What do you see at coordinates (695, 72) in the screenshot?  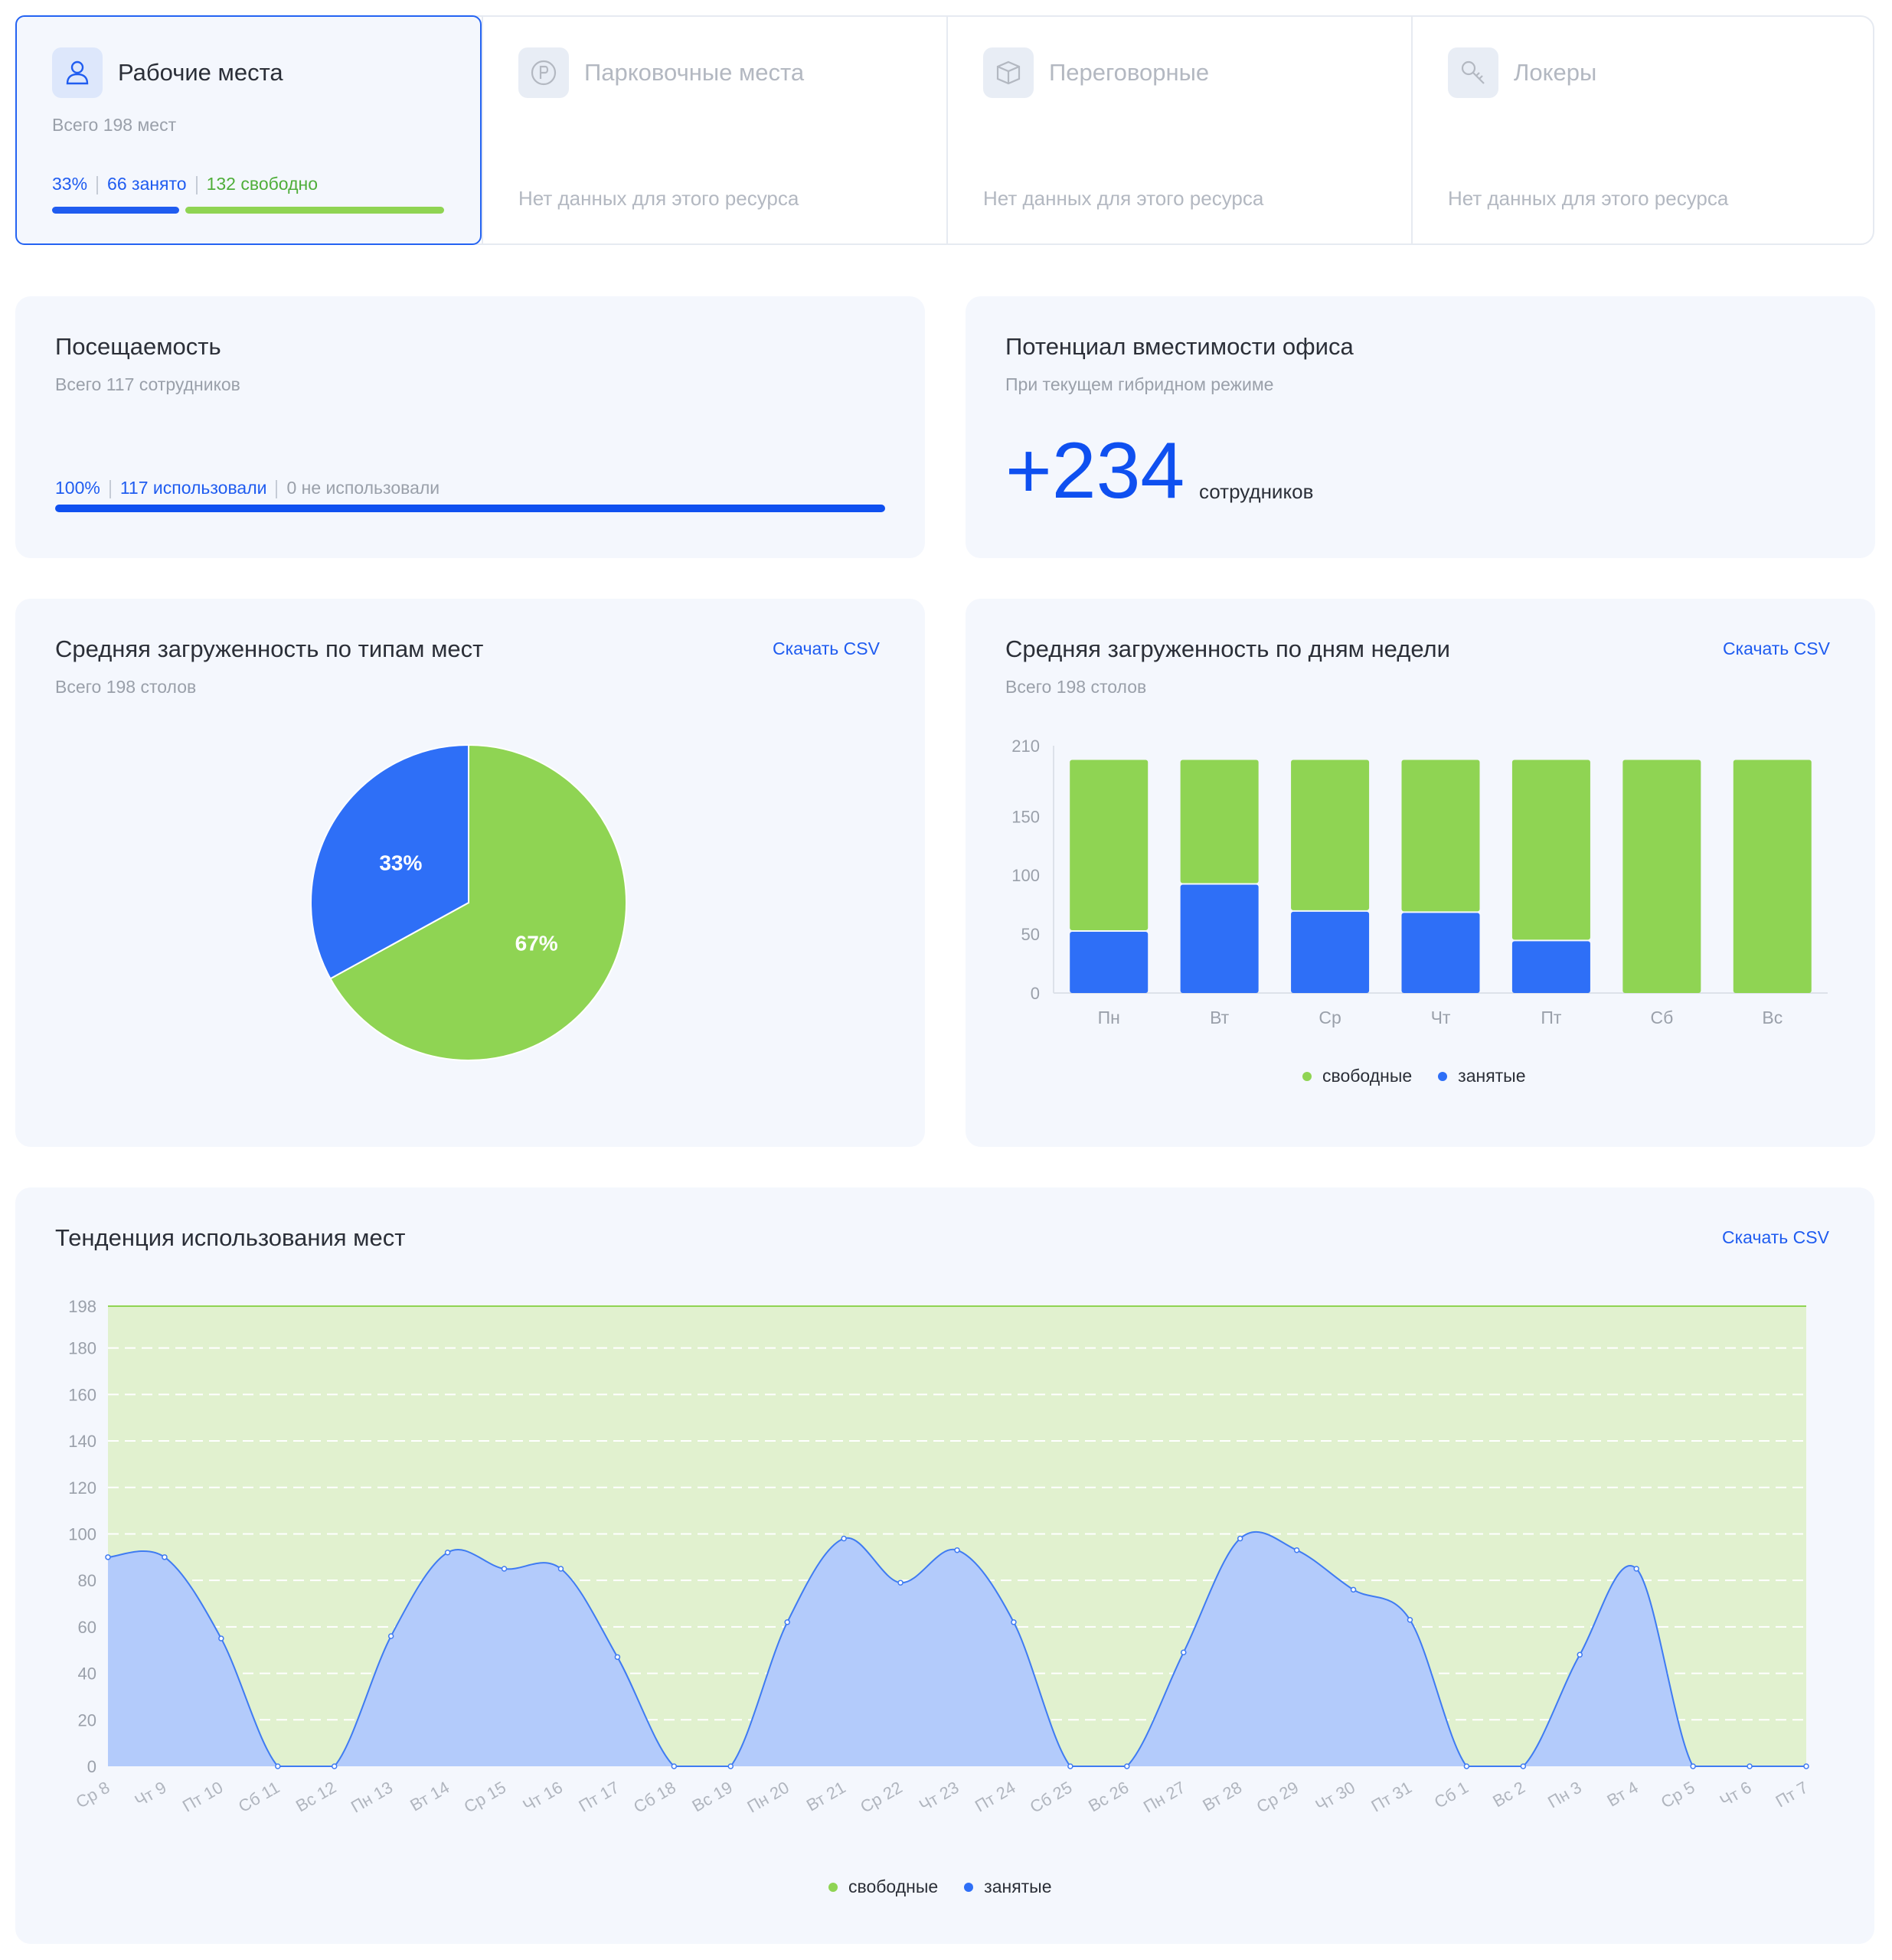 I see `tab-title: Парковочные места` at bounding box center [695, 72].